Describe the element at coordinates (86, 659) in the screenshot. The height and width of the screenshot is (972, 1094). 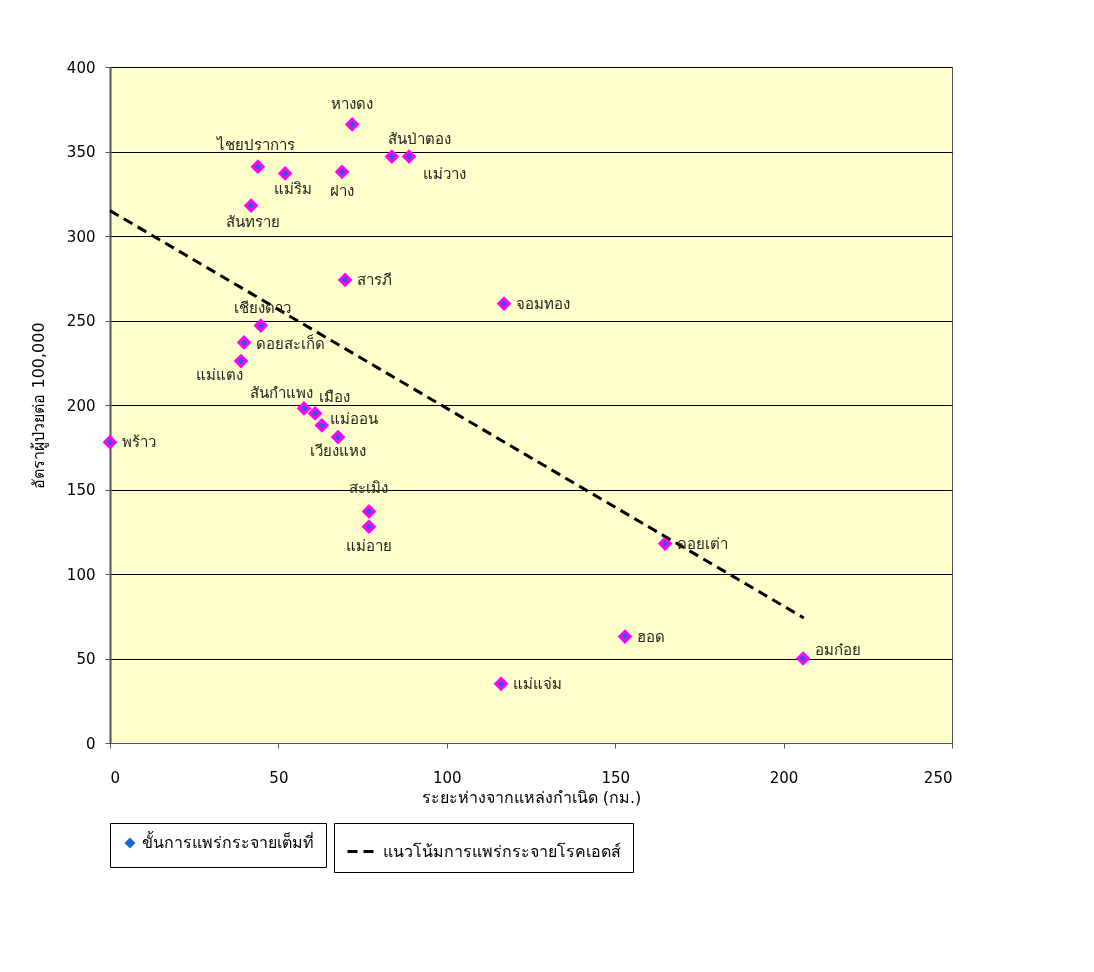
I see `y-tick-label: 50` at that location.